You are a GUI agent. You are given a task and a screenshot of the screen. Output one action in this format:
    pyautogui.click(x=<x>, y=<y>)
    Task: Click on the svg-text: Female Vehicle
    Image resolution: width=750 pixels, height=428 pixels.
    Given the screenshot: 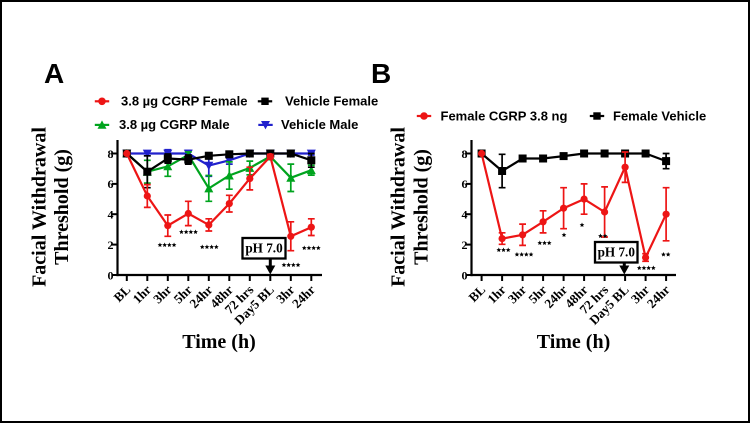 What is the action you would take?
    pyautogui.click(x=659, y=116)
    